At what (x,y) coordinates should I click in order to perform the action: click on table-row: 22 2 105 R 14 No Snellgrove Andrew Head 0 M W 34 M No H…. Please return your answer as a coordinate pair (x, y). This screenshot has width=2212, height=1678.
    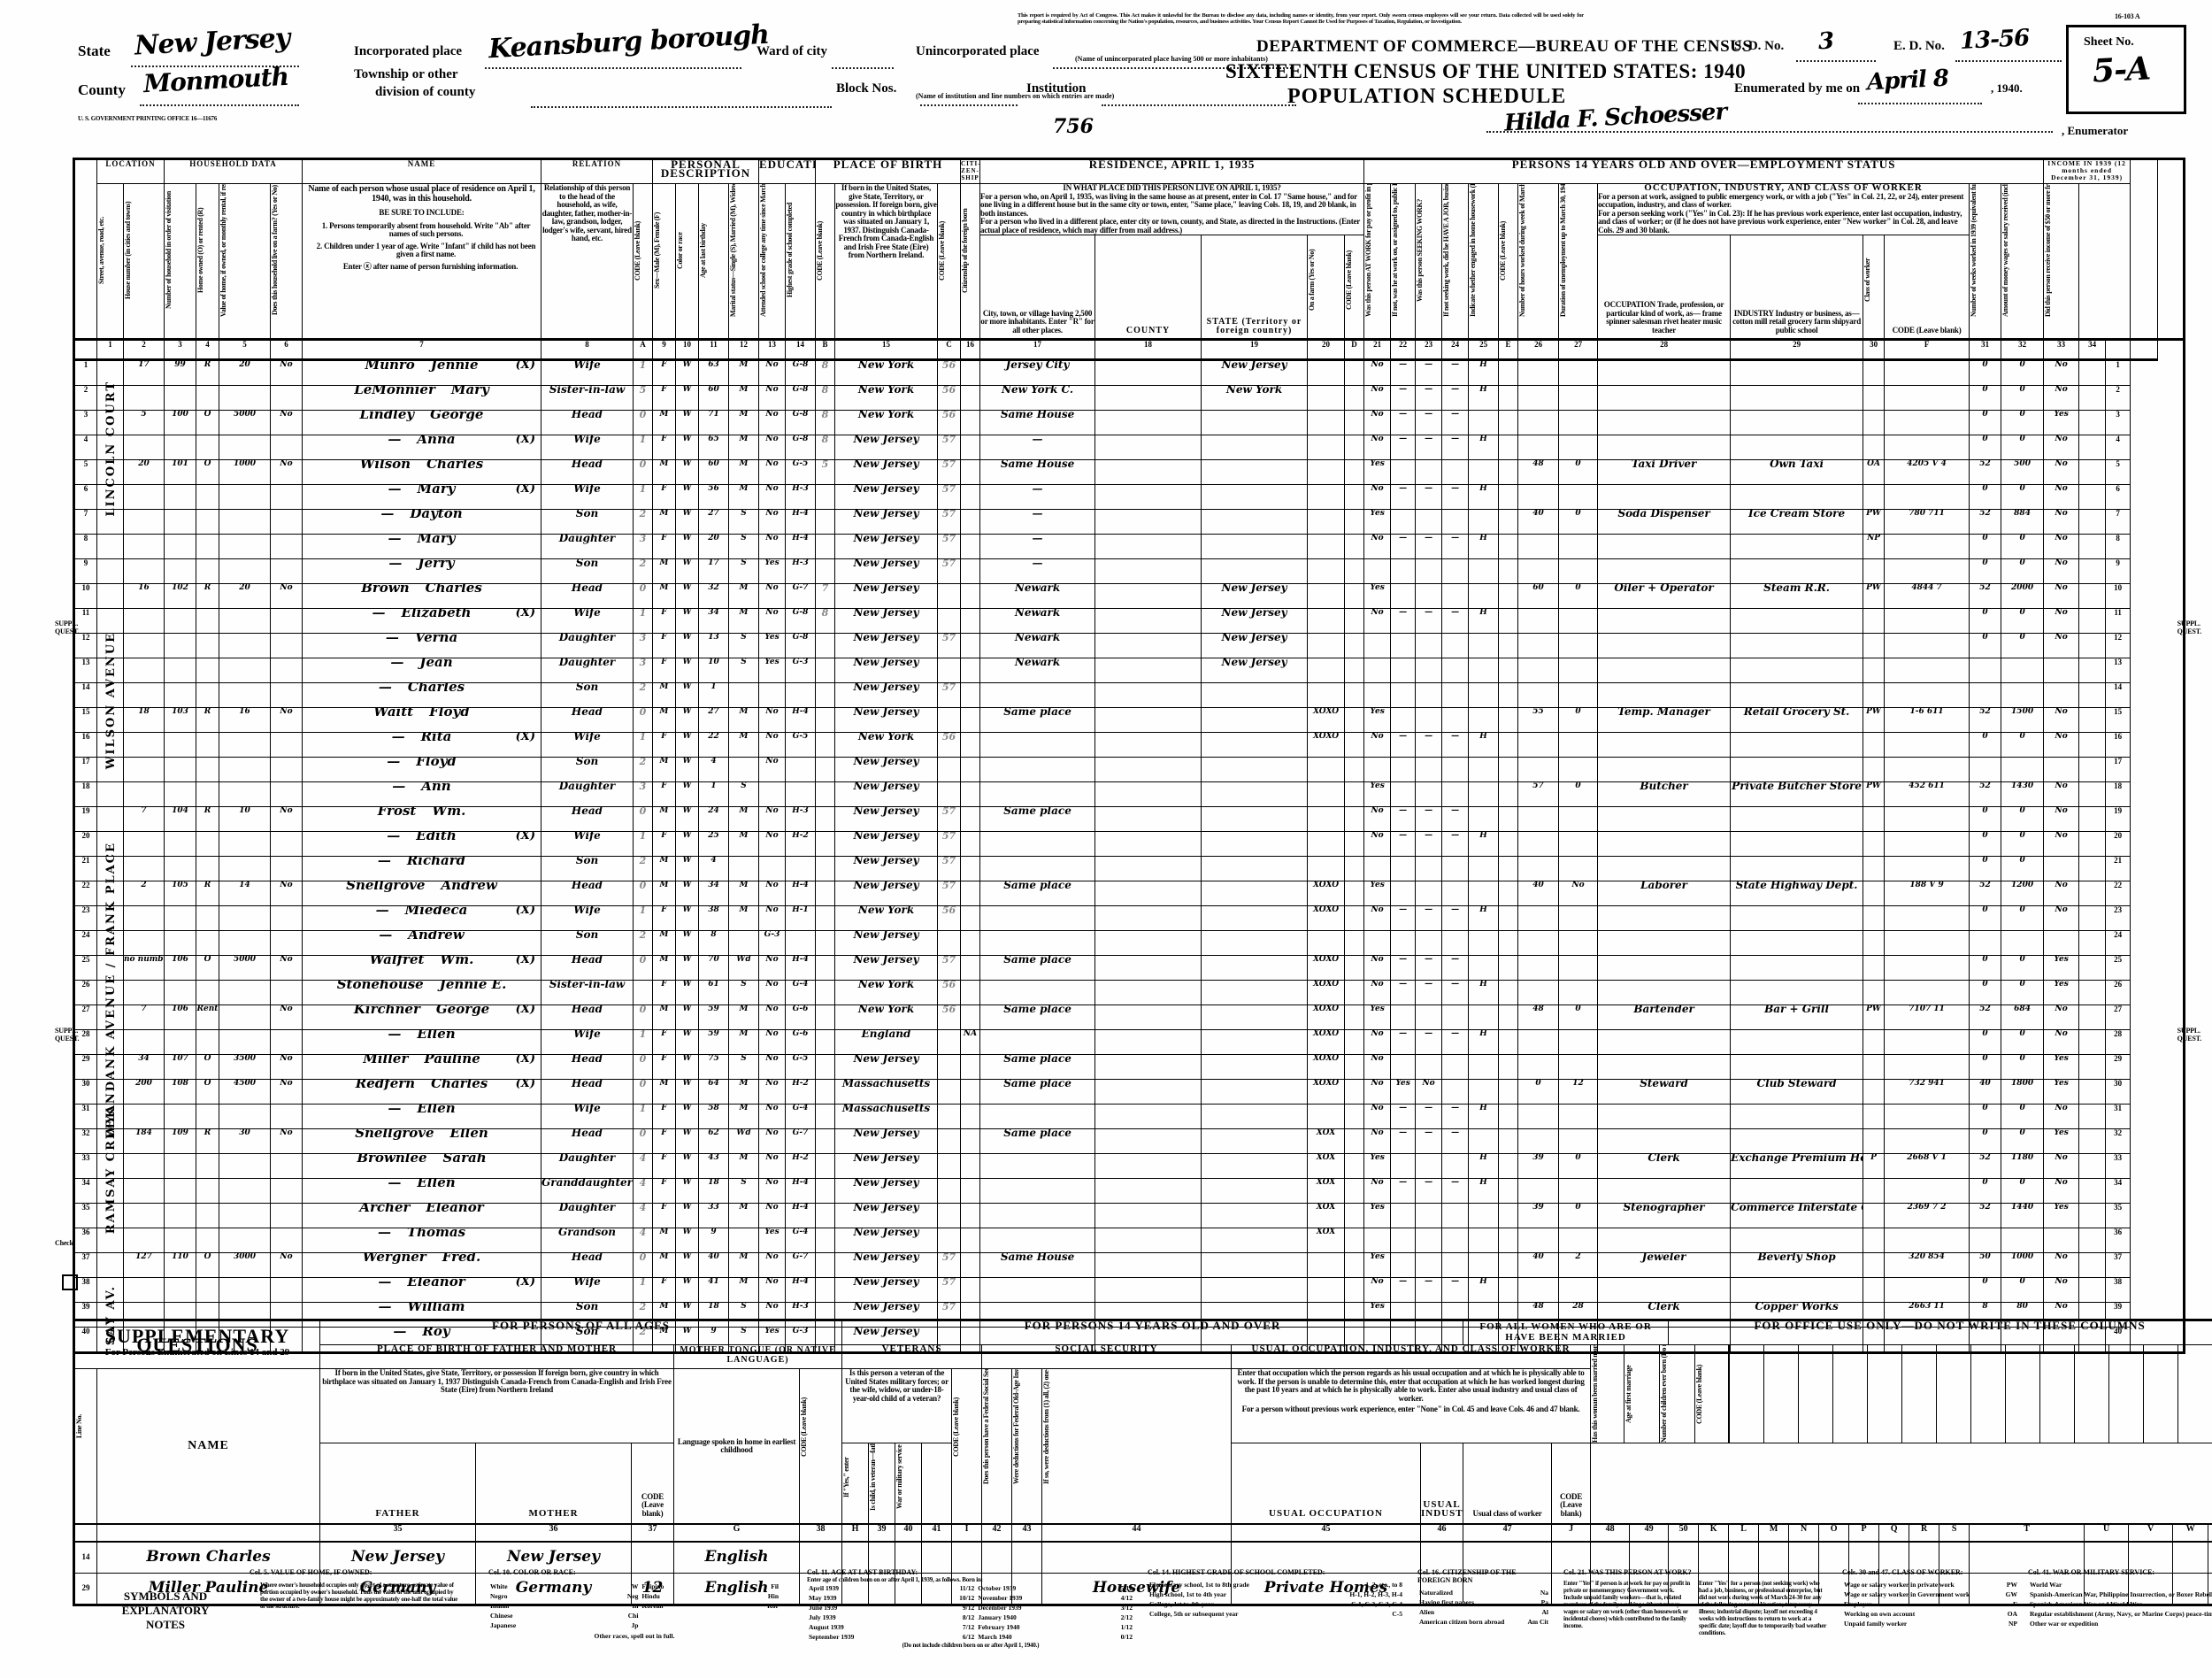
    Looking at the image, I should click on (1129, 893).